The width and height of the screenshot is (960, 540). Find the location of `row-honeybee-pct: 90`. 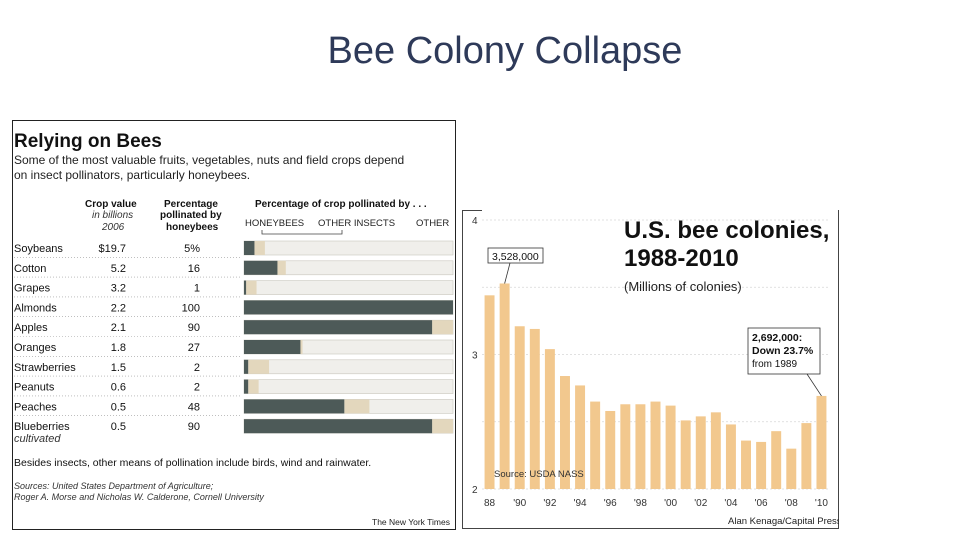

row-honeybee-pct: 90 is located at coordinates (194, 328).